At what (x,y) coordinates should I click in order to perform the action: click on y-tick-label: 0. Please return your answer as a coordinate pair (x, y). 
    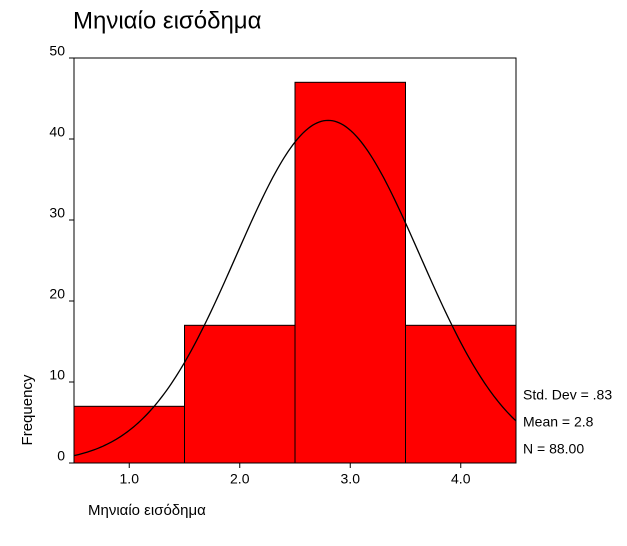
    Looking at the image, I should click on (61, 456).